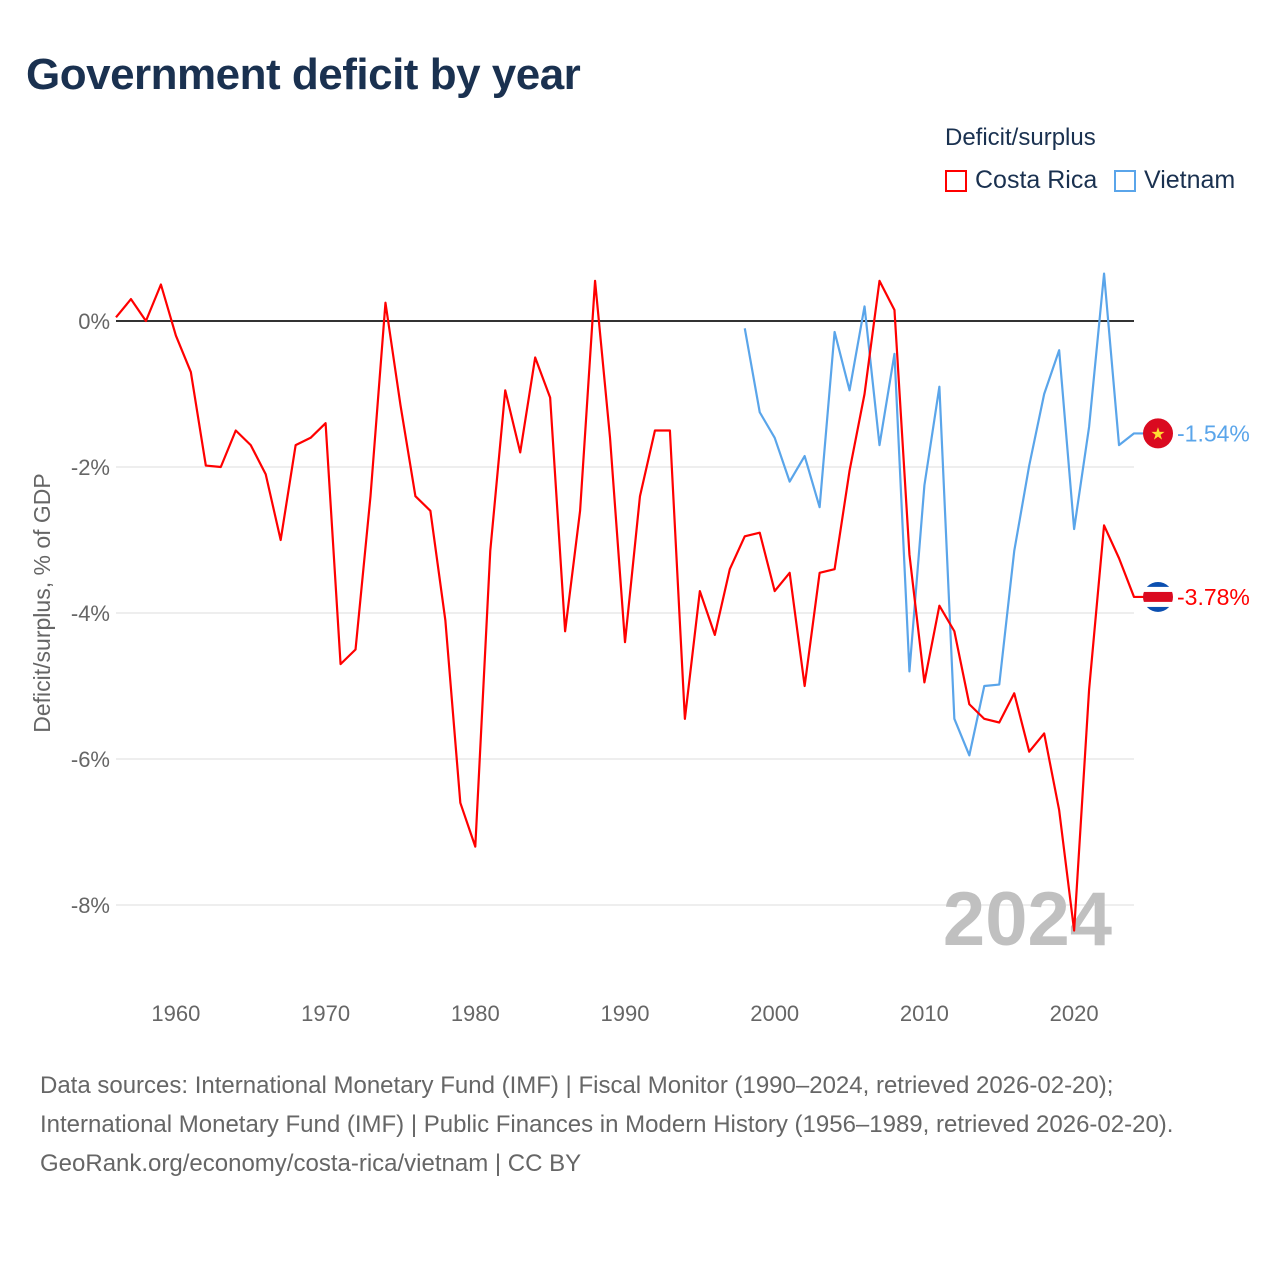 This screenshot has width=1280, height=1280. I want to click on legend-item-costa-rica: Costa Rica, so click(1021, 180).